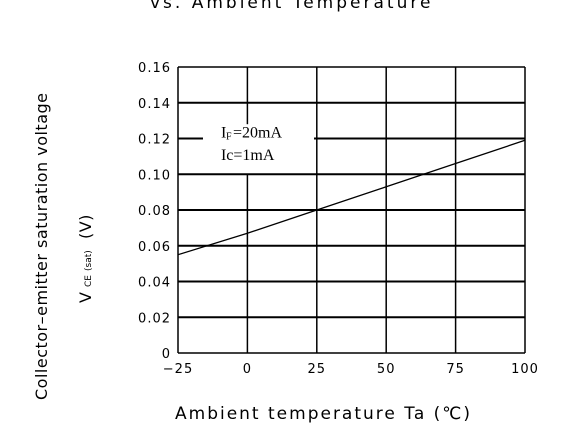  I want to click on y-axis-symbol: V CE (sat) (V), so click(85, 258).